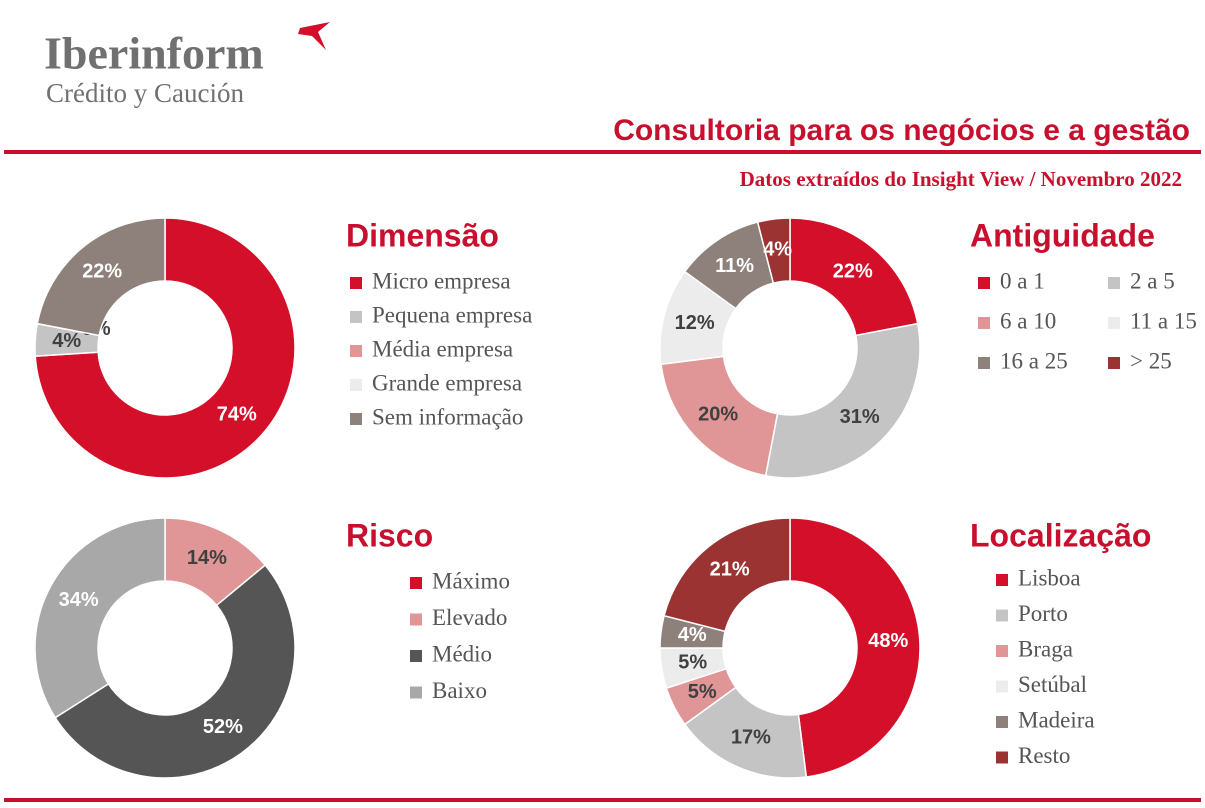  What do you see at coordinates (462, 653) in the screenshot?
I see `legend-label: Médio` at bounding box center [462, 653].